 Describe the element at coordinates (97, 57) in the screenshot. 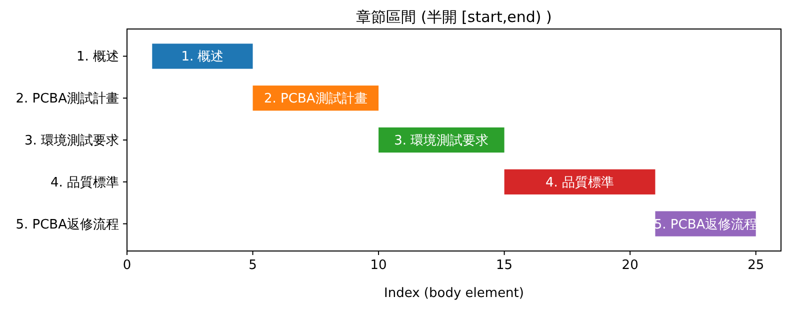

I see `y-tick-label: 1. 概述` at that location.